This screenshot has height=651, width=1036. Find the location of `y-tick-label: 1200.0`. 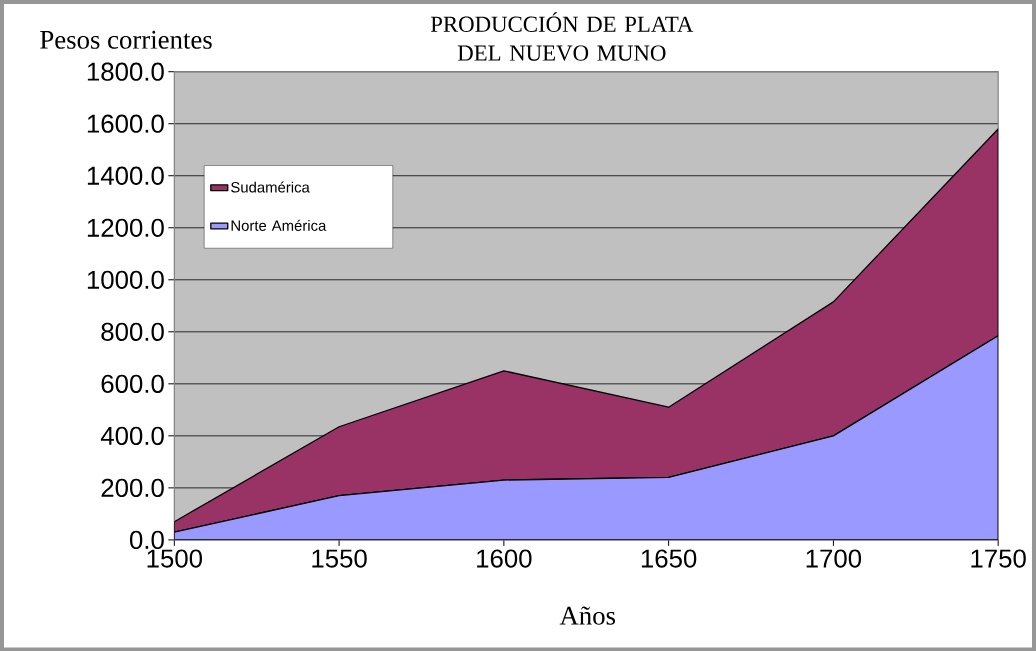

y-tick-label: 1200.0 is located at coordinates (125, 227).